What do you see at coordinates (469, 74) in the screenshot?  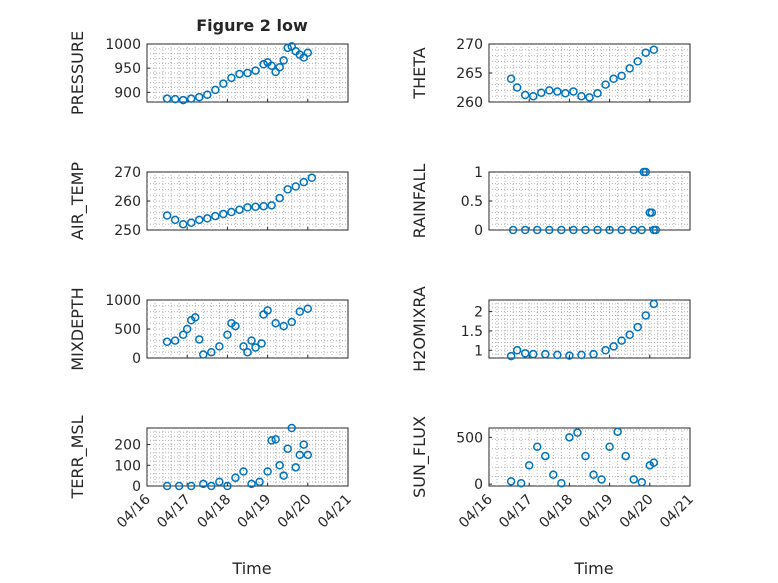 I see `panel-2-ytick-label-1: 265` at bounding box center [469, 74].